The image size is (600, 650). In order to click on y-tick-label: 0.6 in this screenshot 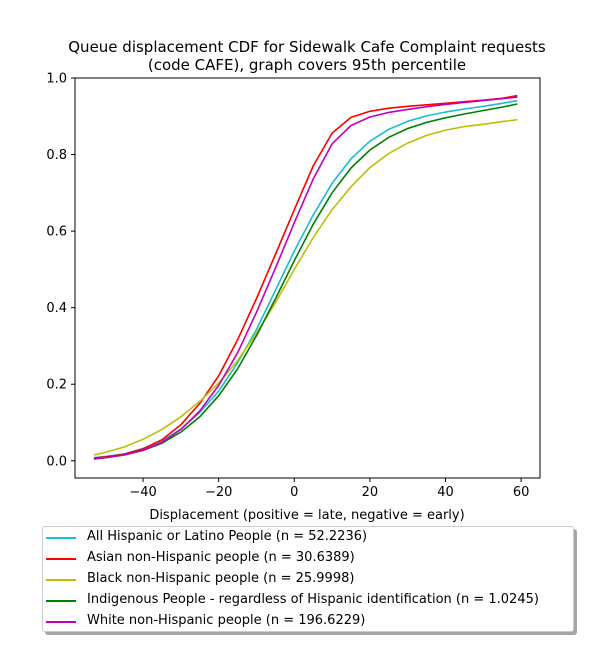, I will do `click(56, 232)`.